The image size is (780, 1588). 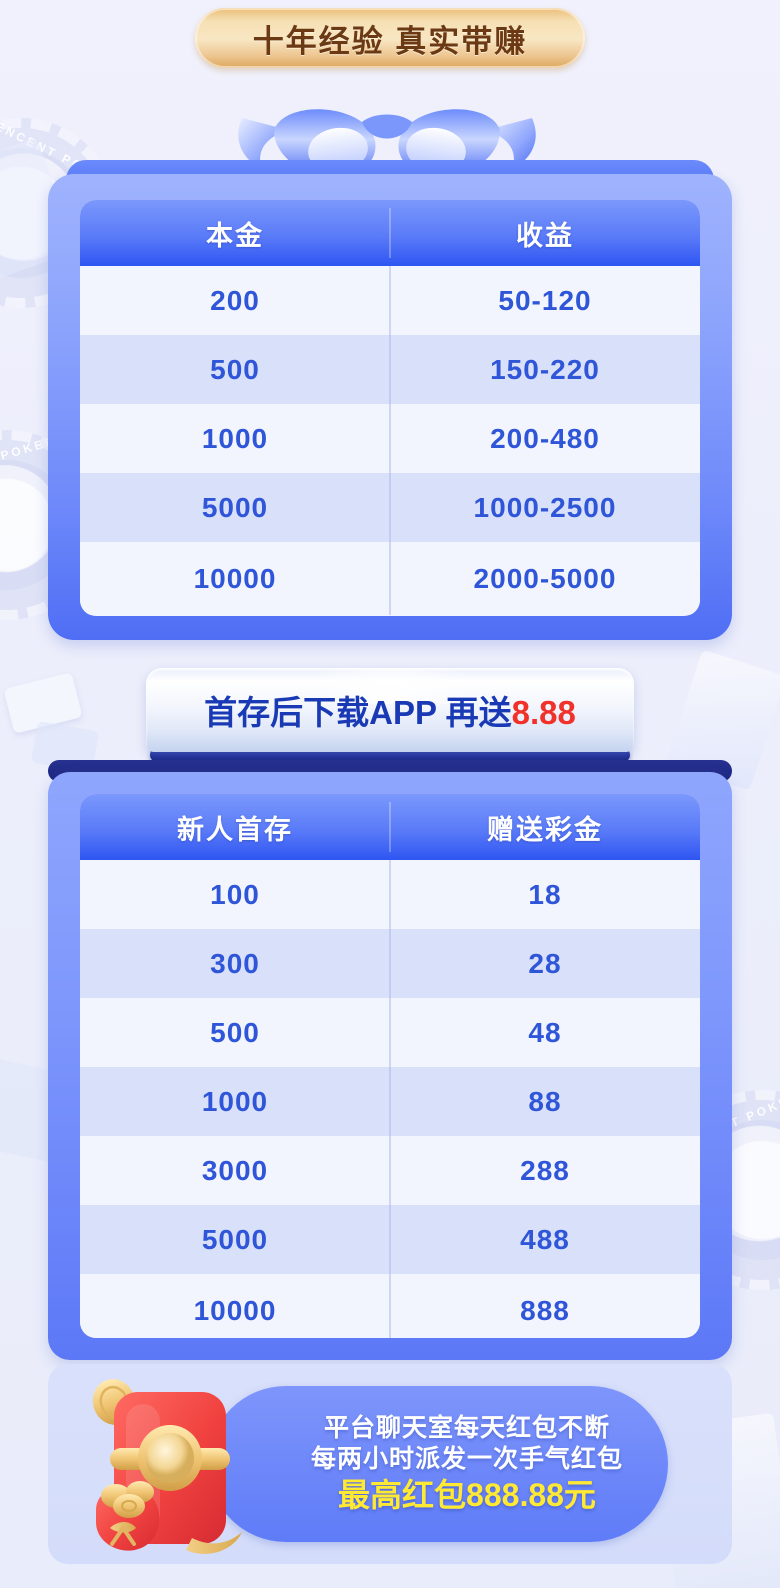 What do you see at coordinates (235, 894) in the screenshot?
I see `cell-deposit: 100` at bounding box center [235, 894].